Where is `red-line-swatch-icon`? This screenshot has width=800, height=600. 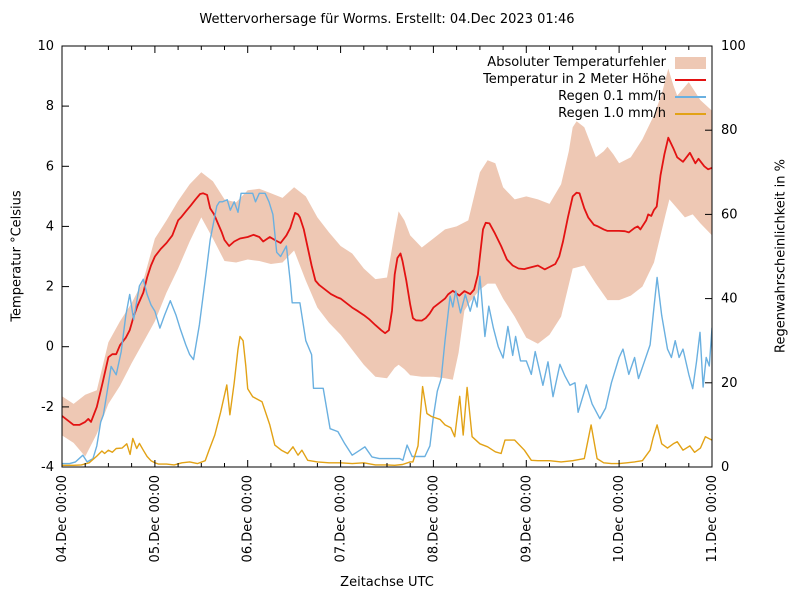 red-line-swatch-icon is located at coordinates (690, 79).